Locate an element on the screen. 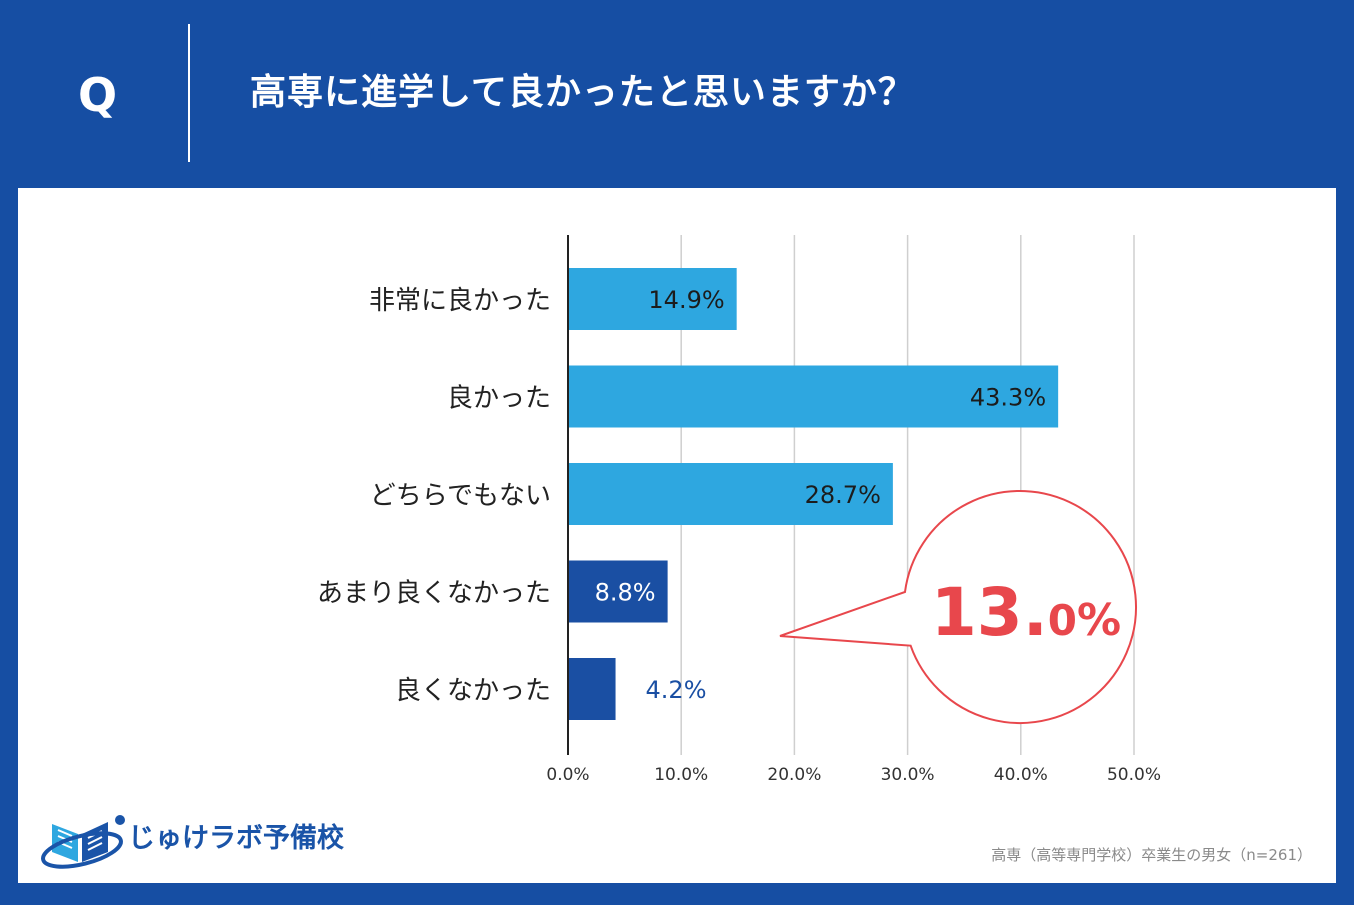  callout-bubble is located at coordinates (958, 607).